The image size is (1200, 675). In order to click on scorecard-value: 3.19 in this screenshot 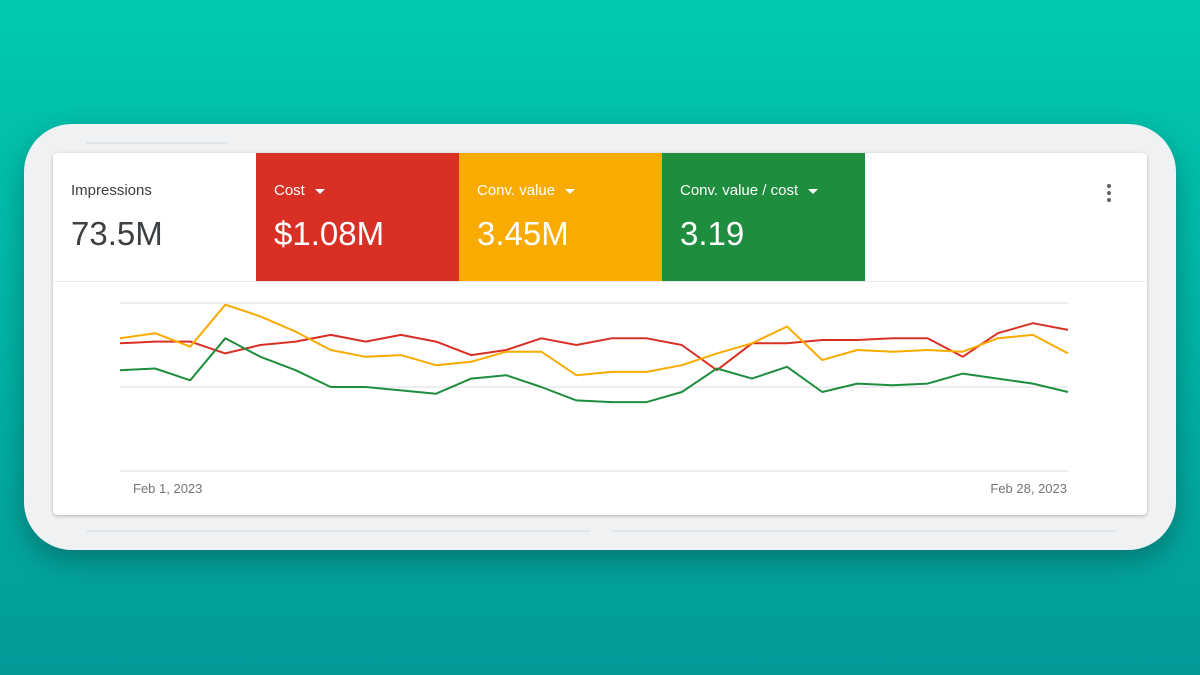, I will do `click(712, 233)`.